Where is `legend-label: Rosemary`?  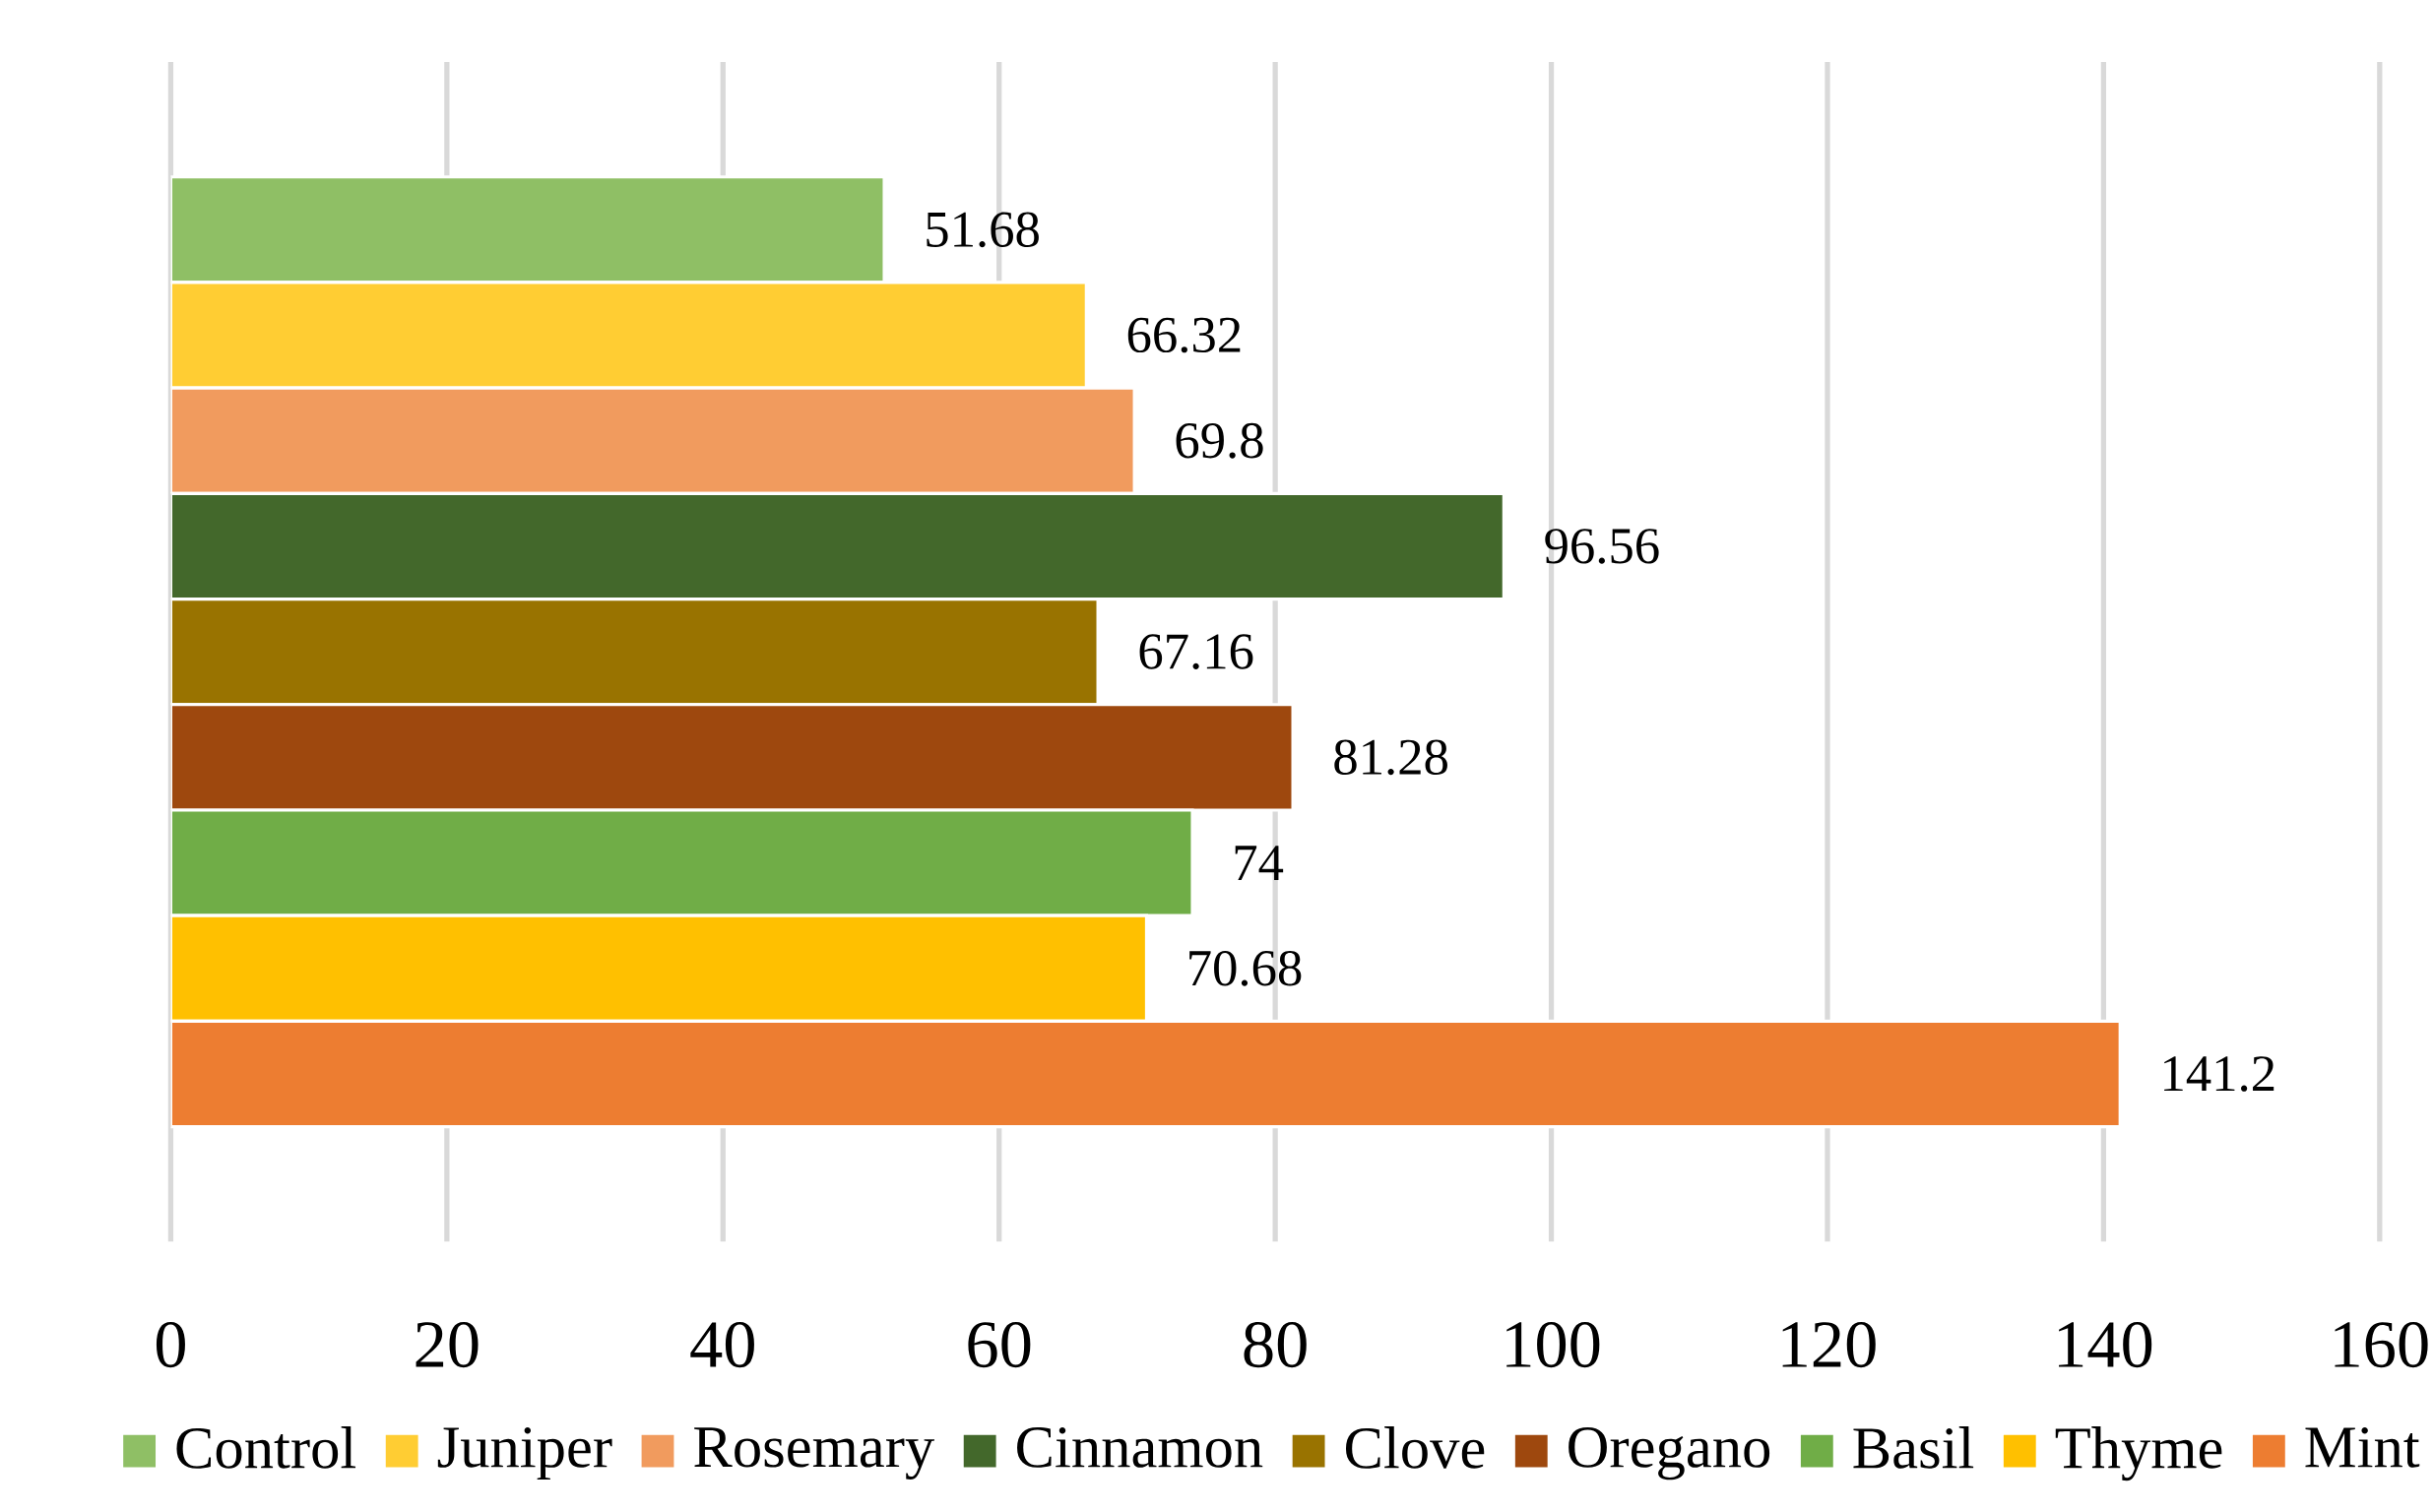
legend-label: Rosemary is located at coordinates (814, 1453).